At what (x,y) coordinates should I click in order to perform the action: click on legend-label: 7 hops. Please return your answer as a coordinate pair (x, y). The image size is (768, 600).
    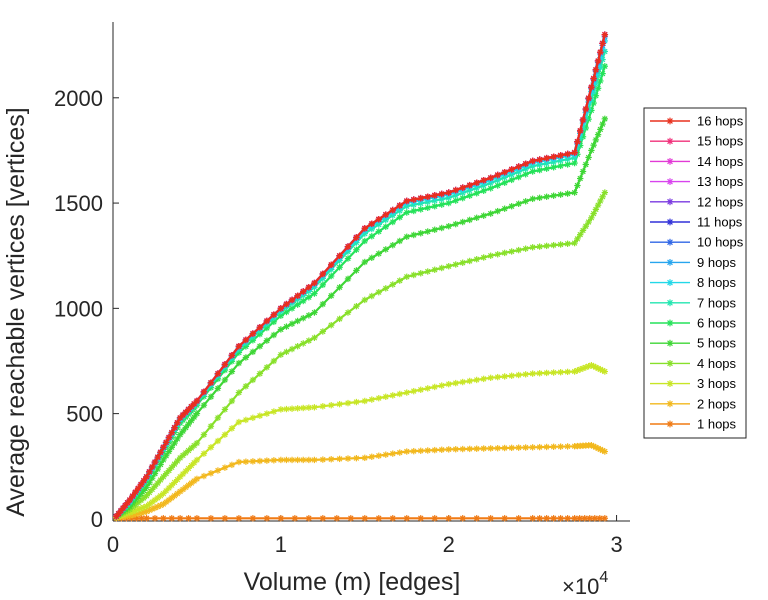
    Looking at the image, I should click on (717, 302).